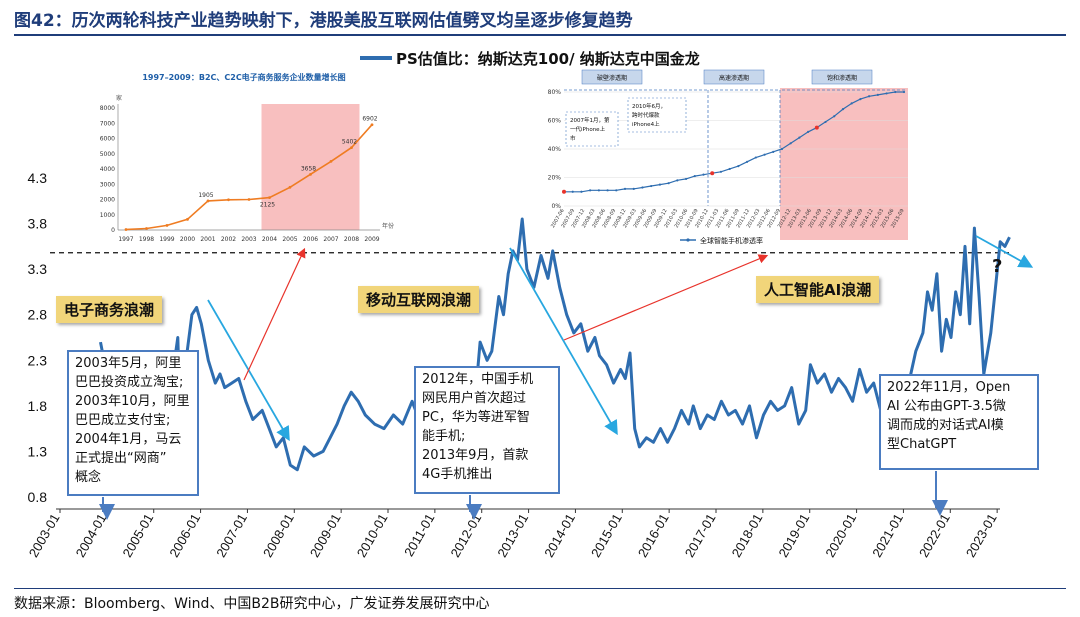  I want to click on callout-line: AI 公布由GPT-3.5微, so click(946, 406).